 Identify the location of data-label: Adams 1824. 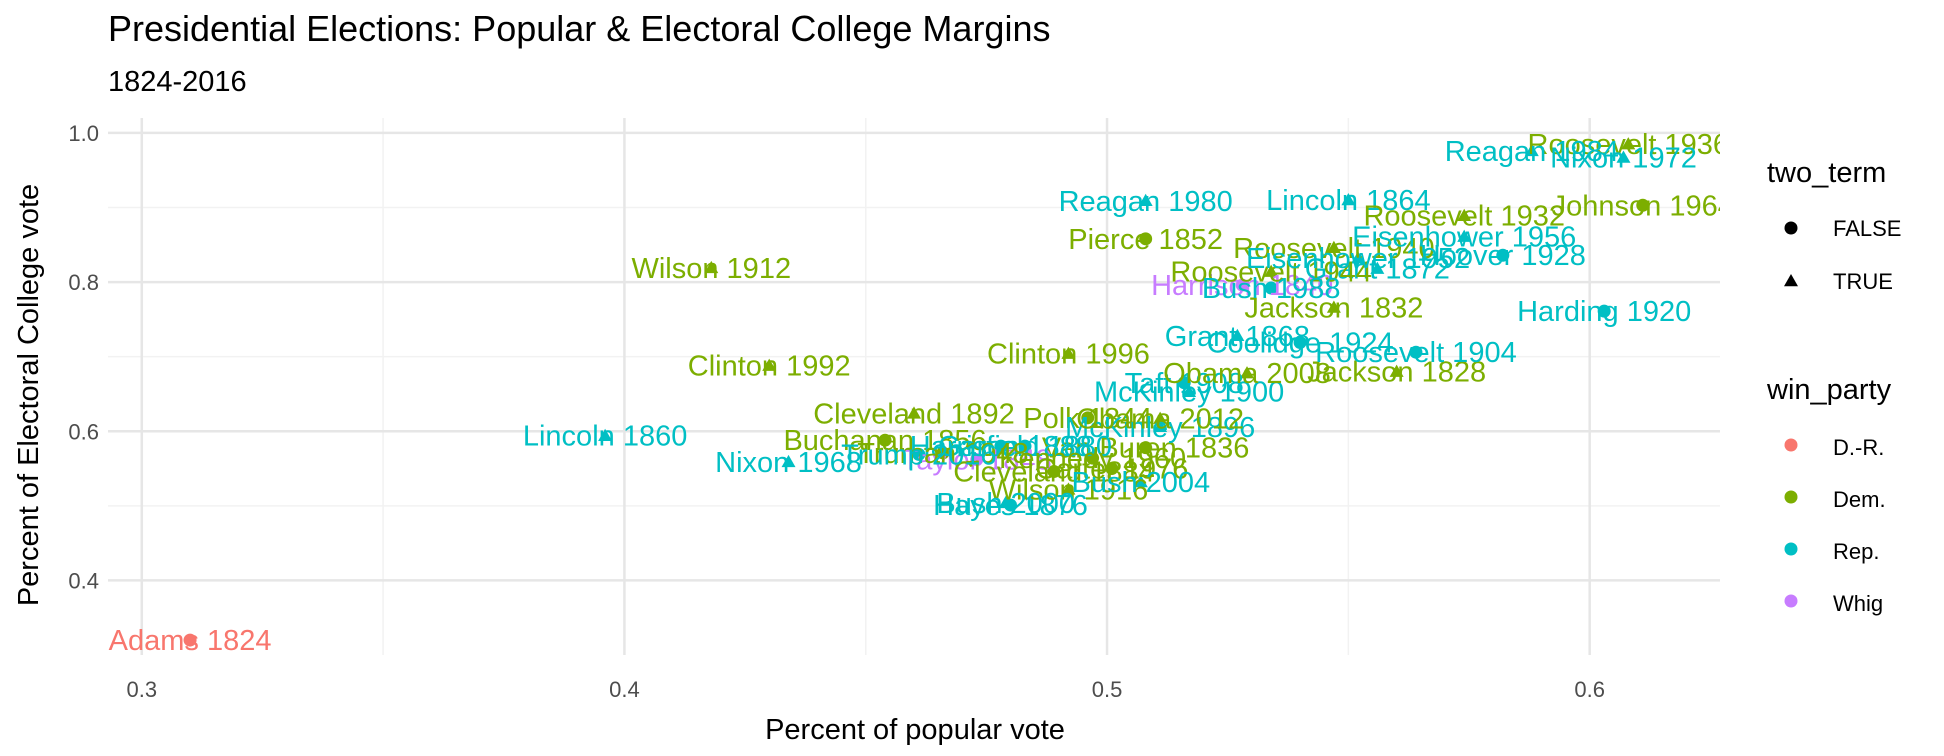
(190, 641).